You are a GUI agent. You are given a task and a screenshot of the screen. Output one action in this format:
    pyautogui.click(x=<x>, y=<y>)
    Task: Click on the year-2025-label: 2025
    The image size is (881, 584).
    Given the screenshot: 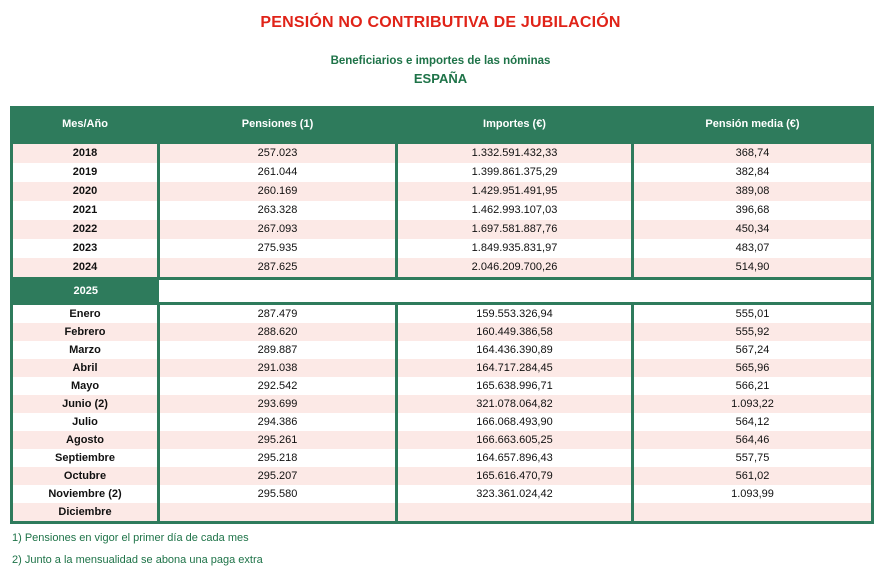 What is the action you would take?
    pyautogui.click(x=84, y=291)
    